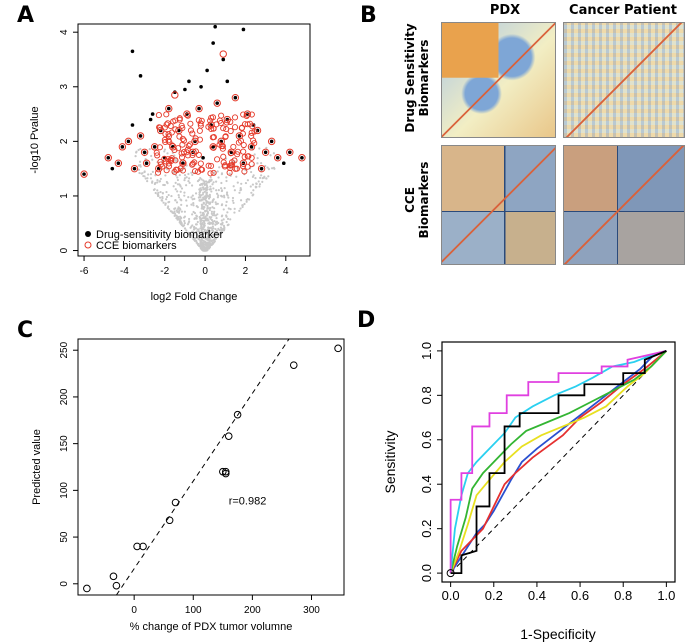 This screenshot has height=644, width=685. Describe the element at coordinates (426, 529) in the screenshot. I see `roc-ytick-label: 0.2` at that location.